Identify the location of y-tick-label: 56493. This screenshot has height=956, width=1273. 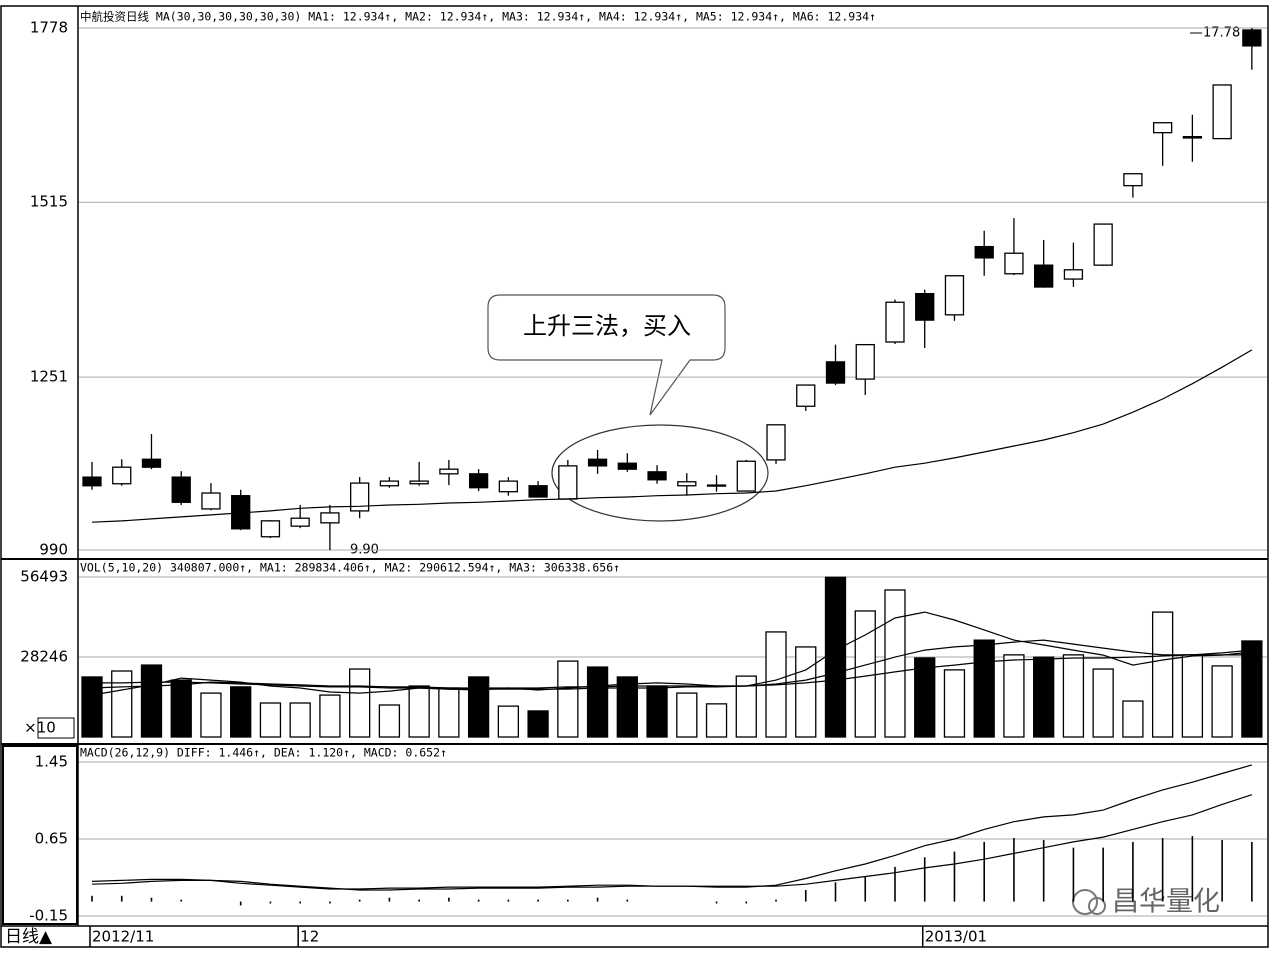
(44, 577).